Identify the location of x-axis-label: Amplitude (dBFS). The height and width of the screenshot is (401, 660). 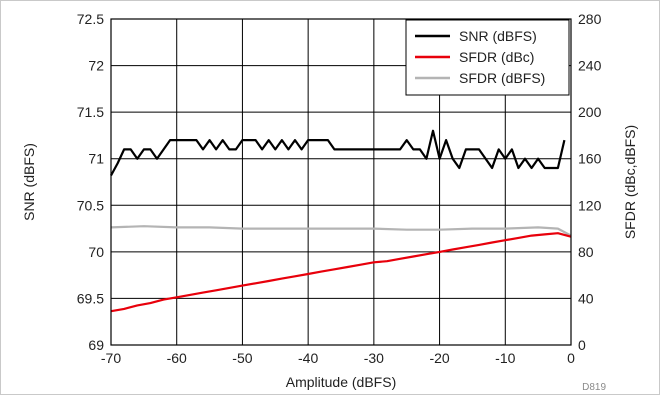
(341, 382).